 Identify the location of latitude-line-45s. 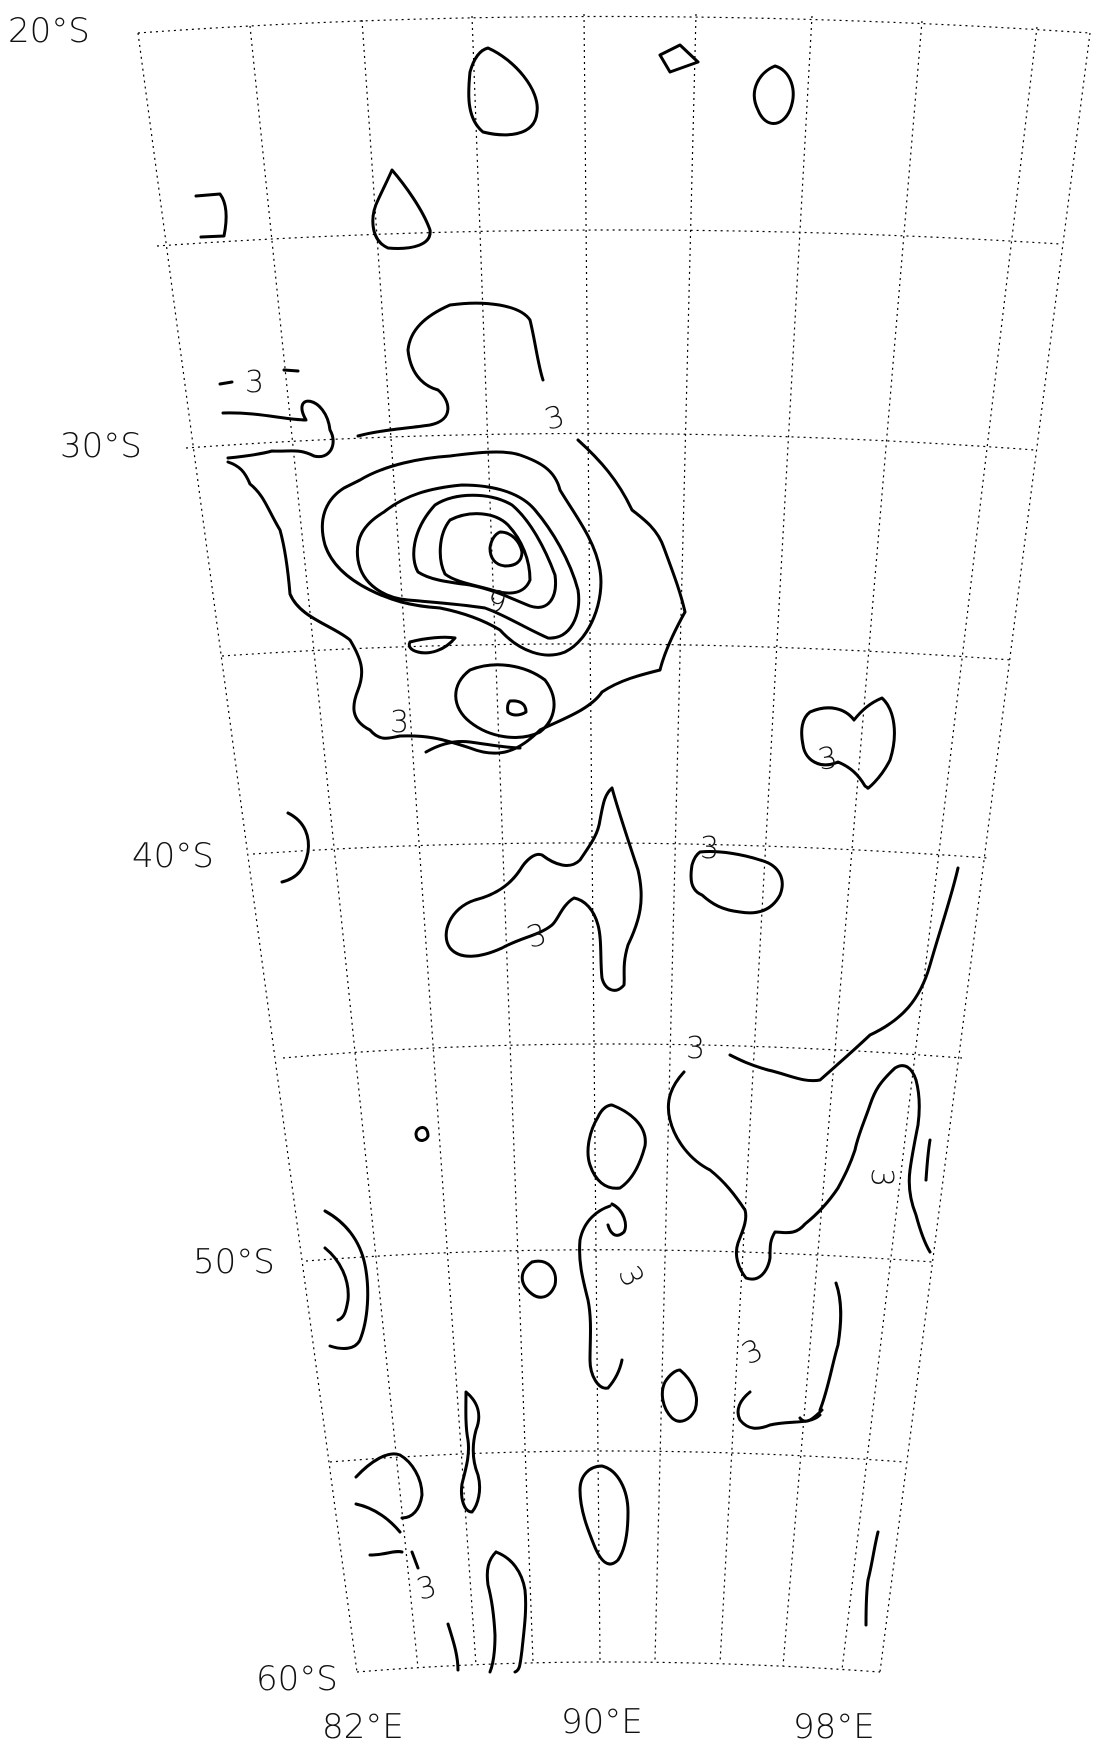
(622, 1051).